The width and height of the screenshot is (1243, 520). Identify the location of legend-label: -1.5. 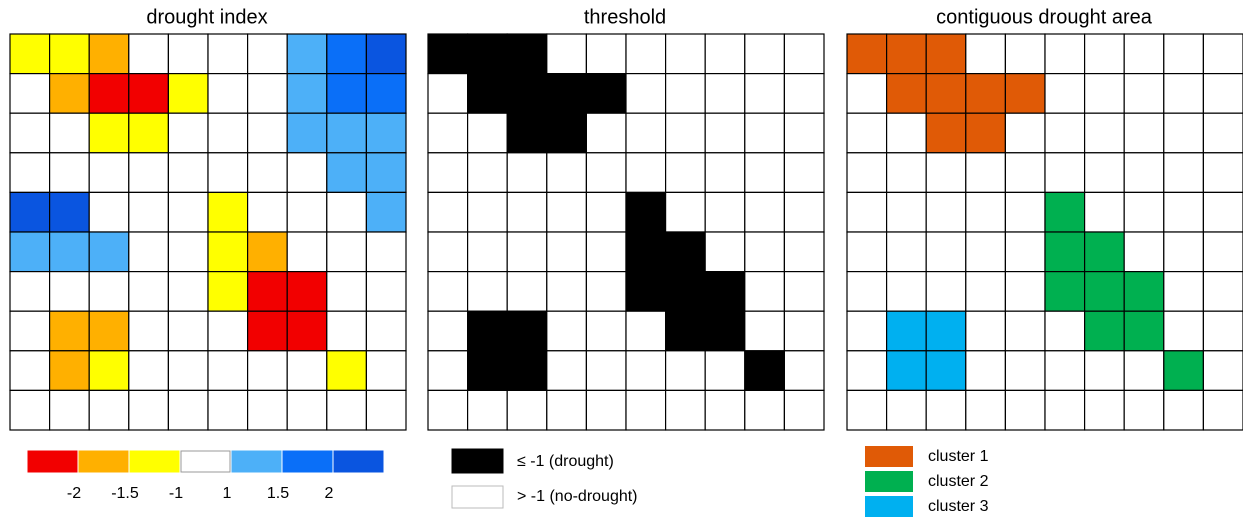
(125, 493).